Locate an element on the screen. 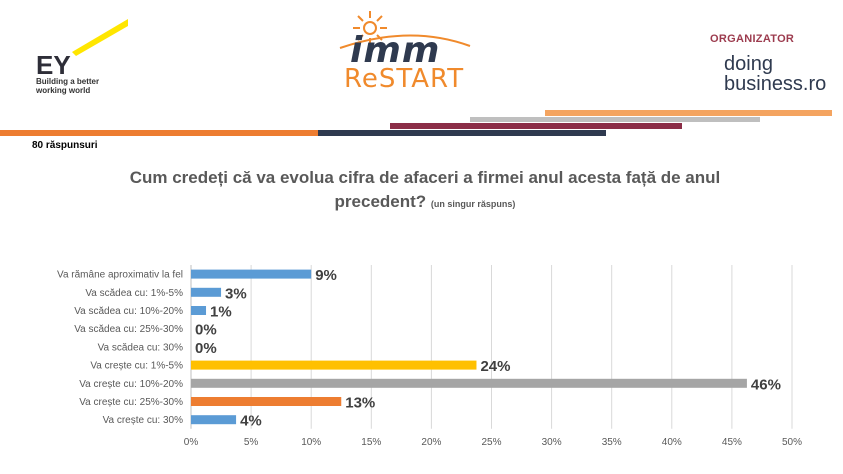 Image resolution: width=843 pixels, height=474 pixels. imm-restart-logo is located at coordinates (405, 30).